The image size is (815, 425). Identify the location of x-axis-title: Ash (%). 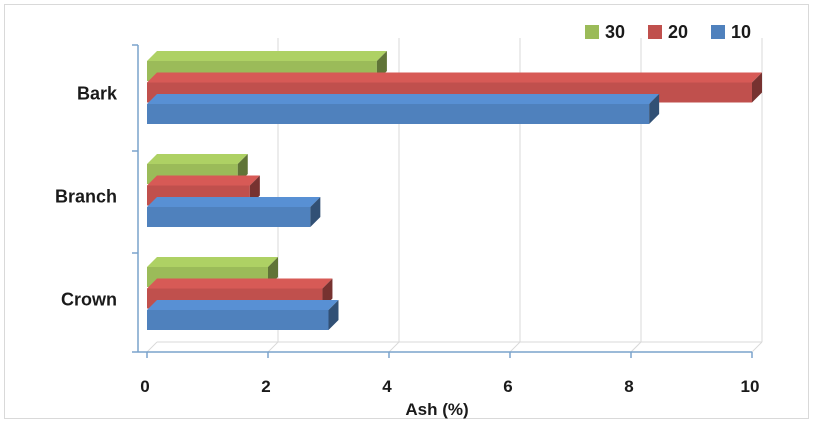
(436, 409).